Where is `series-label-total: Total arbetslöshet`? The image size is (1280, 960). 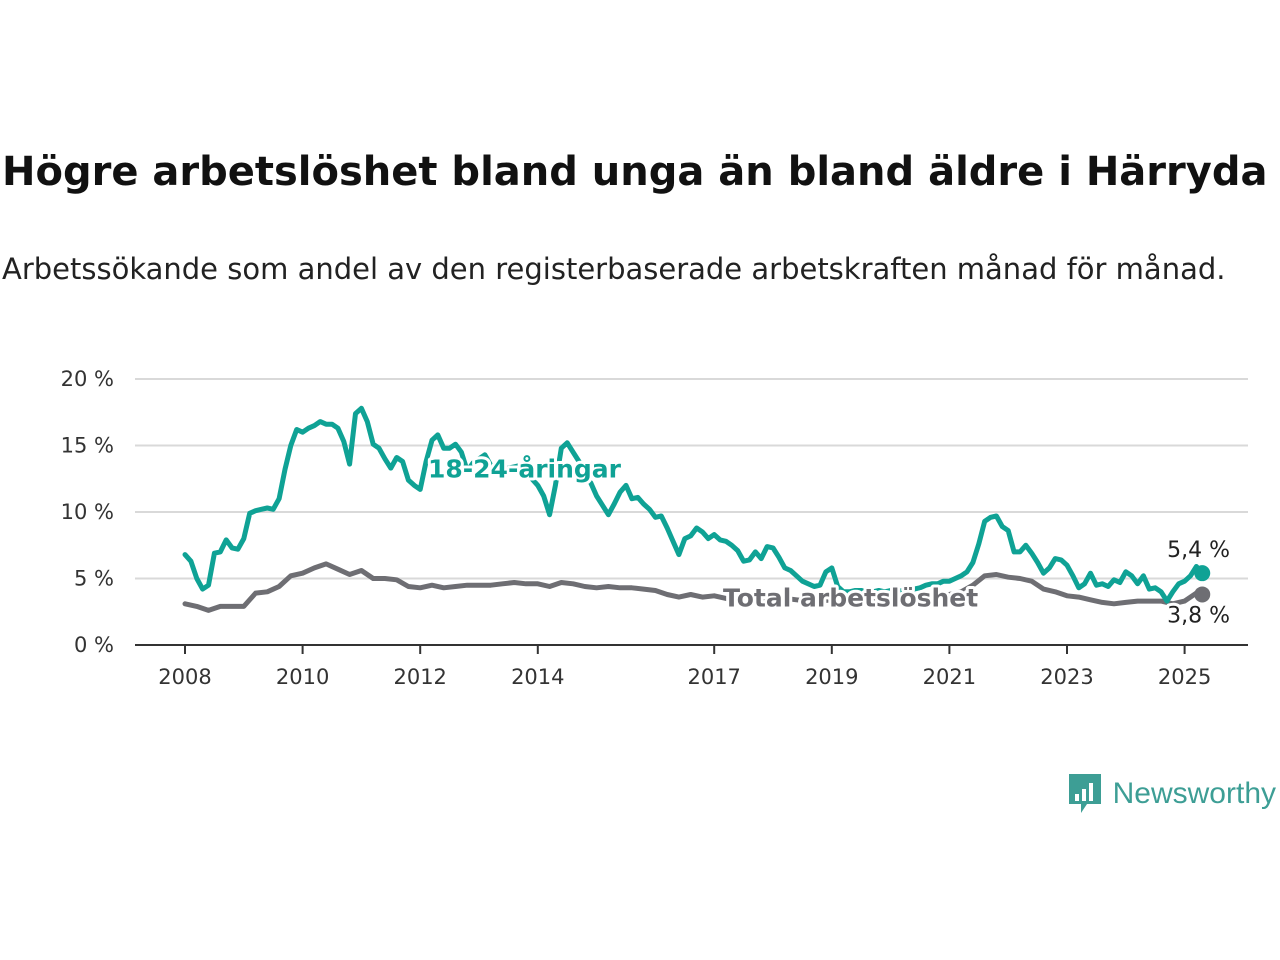 series-label-total: Total arbetslöshet is located at coordinates (850, 597).